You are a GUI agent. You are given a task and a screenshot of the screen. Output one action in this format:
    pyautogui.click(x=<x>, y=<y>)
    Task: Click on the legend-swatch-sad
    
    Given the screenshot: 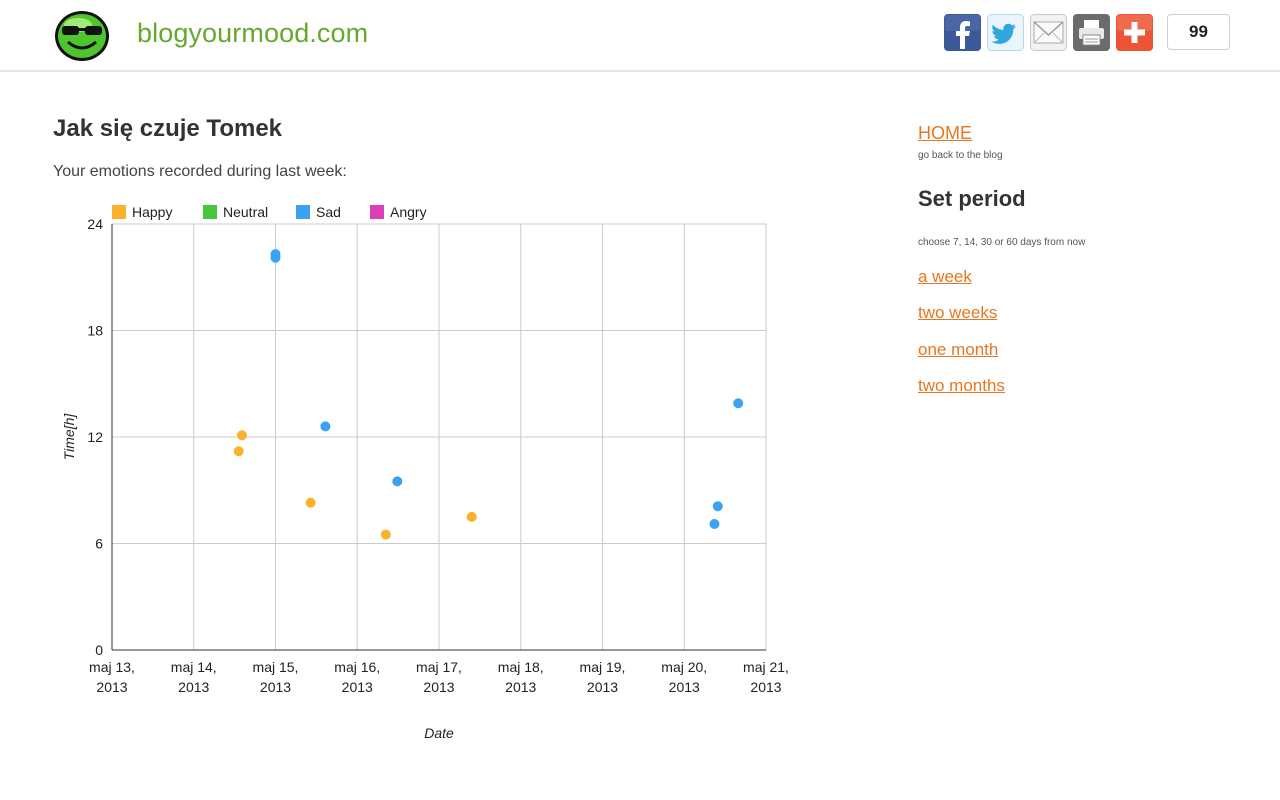 What is the action you would take?
    pyautogui.click(x=303, y=212)
    